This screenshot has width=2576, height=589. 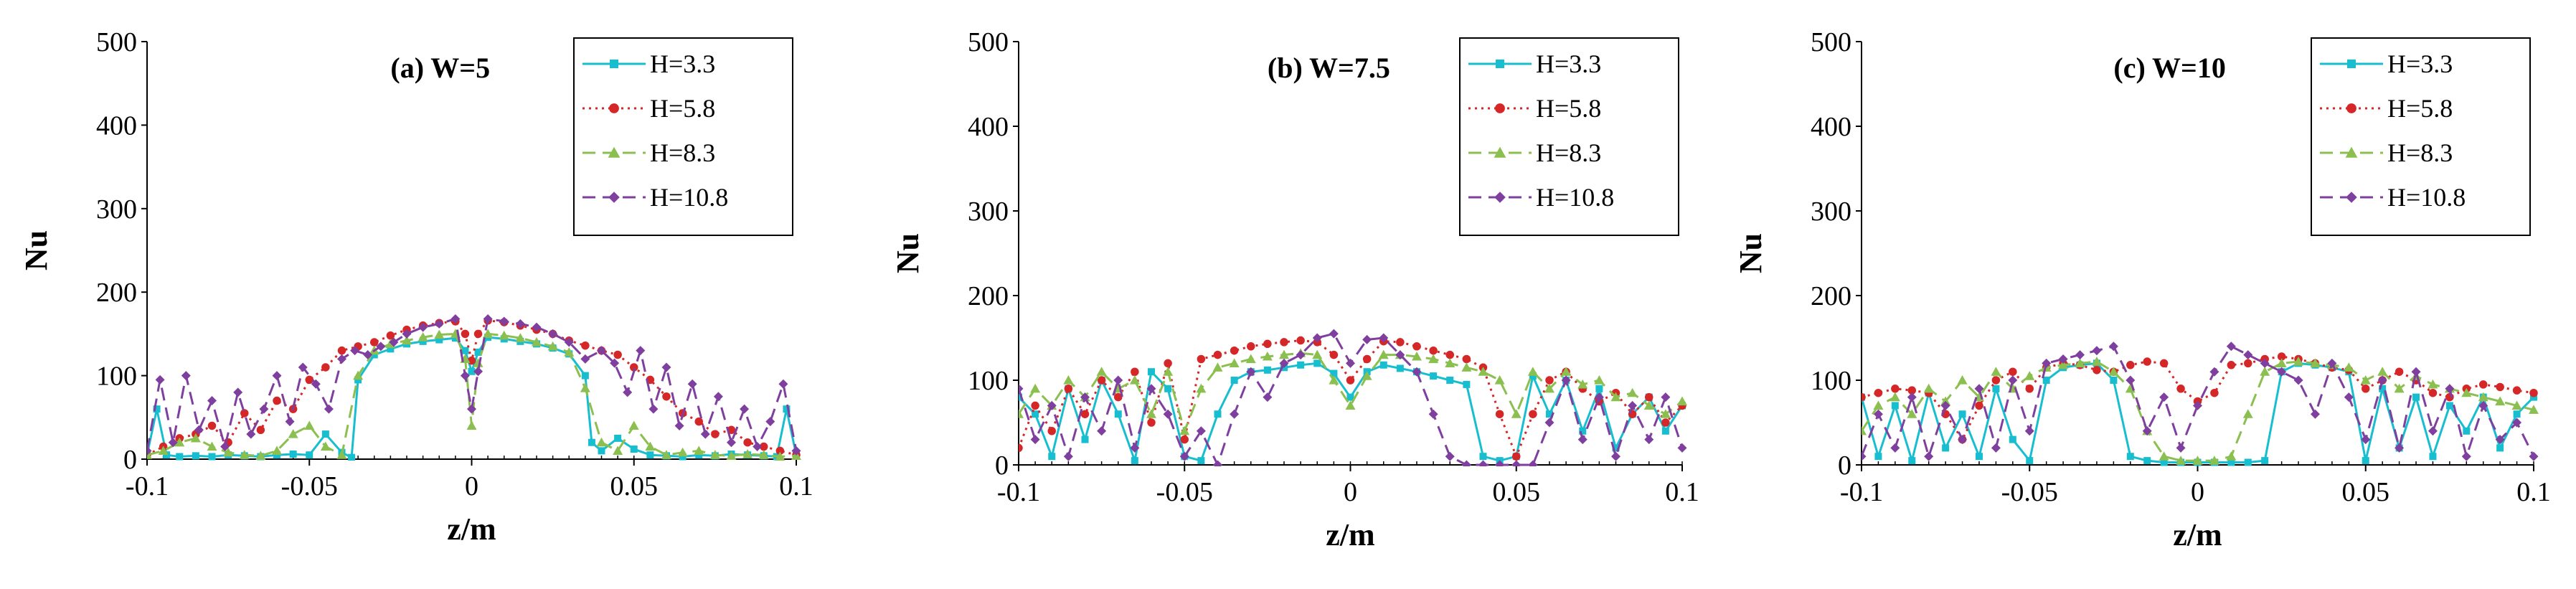 What do you see at coordinates (2197, 534) in the screenshot?
I see `x-axis-title: z/m` at bounding box center [2197, 534].